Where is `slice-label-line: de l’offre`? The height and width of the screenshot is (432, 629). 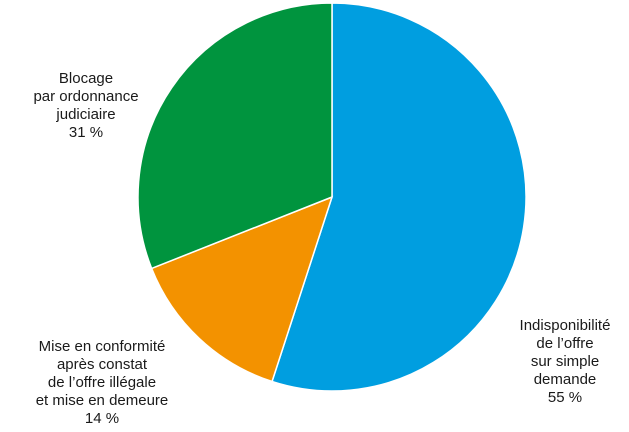 slice-label-line: de l’offre is located at coordinates (564, 343).